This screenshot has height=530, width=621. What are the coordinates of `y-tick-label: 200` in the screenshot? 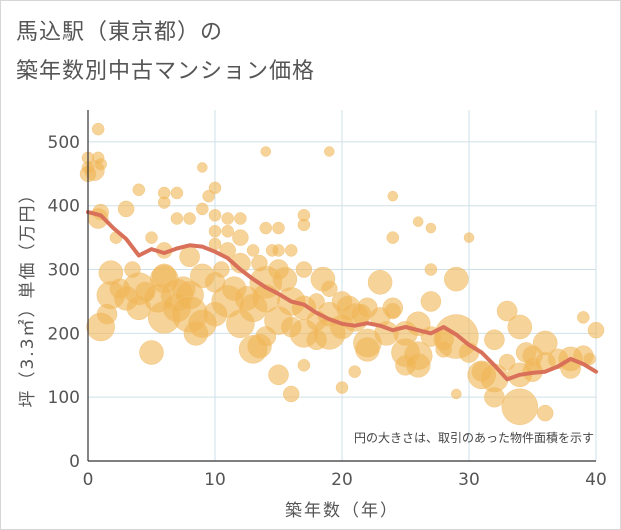 It's located at (64, 334).